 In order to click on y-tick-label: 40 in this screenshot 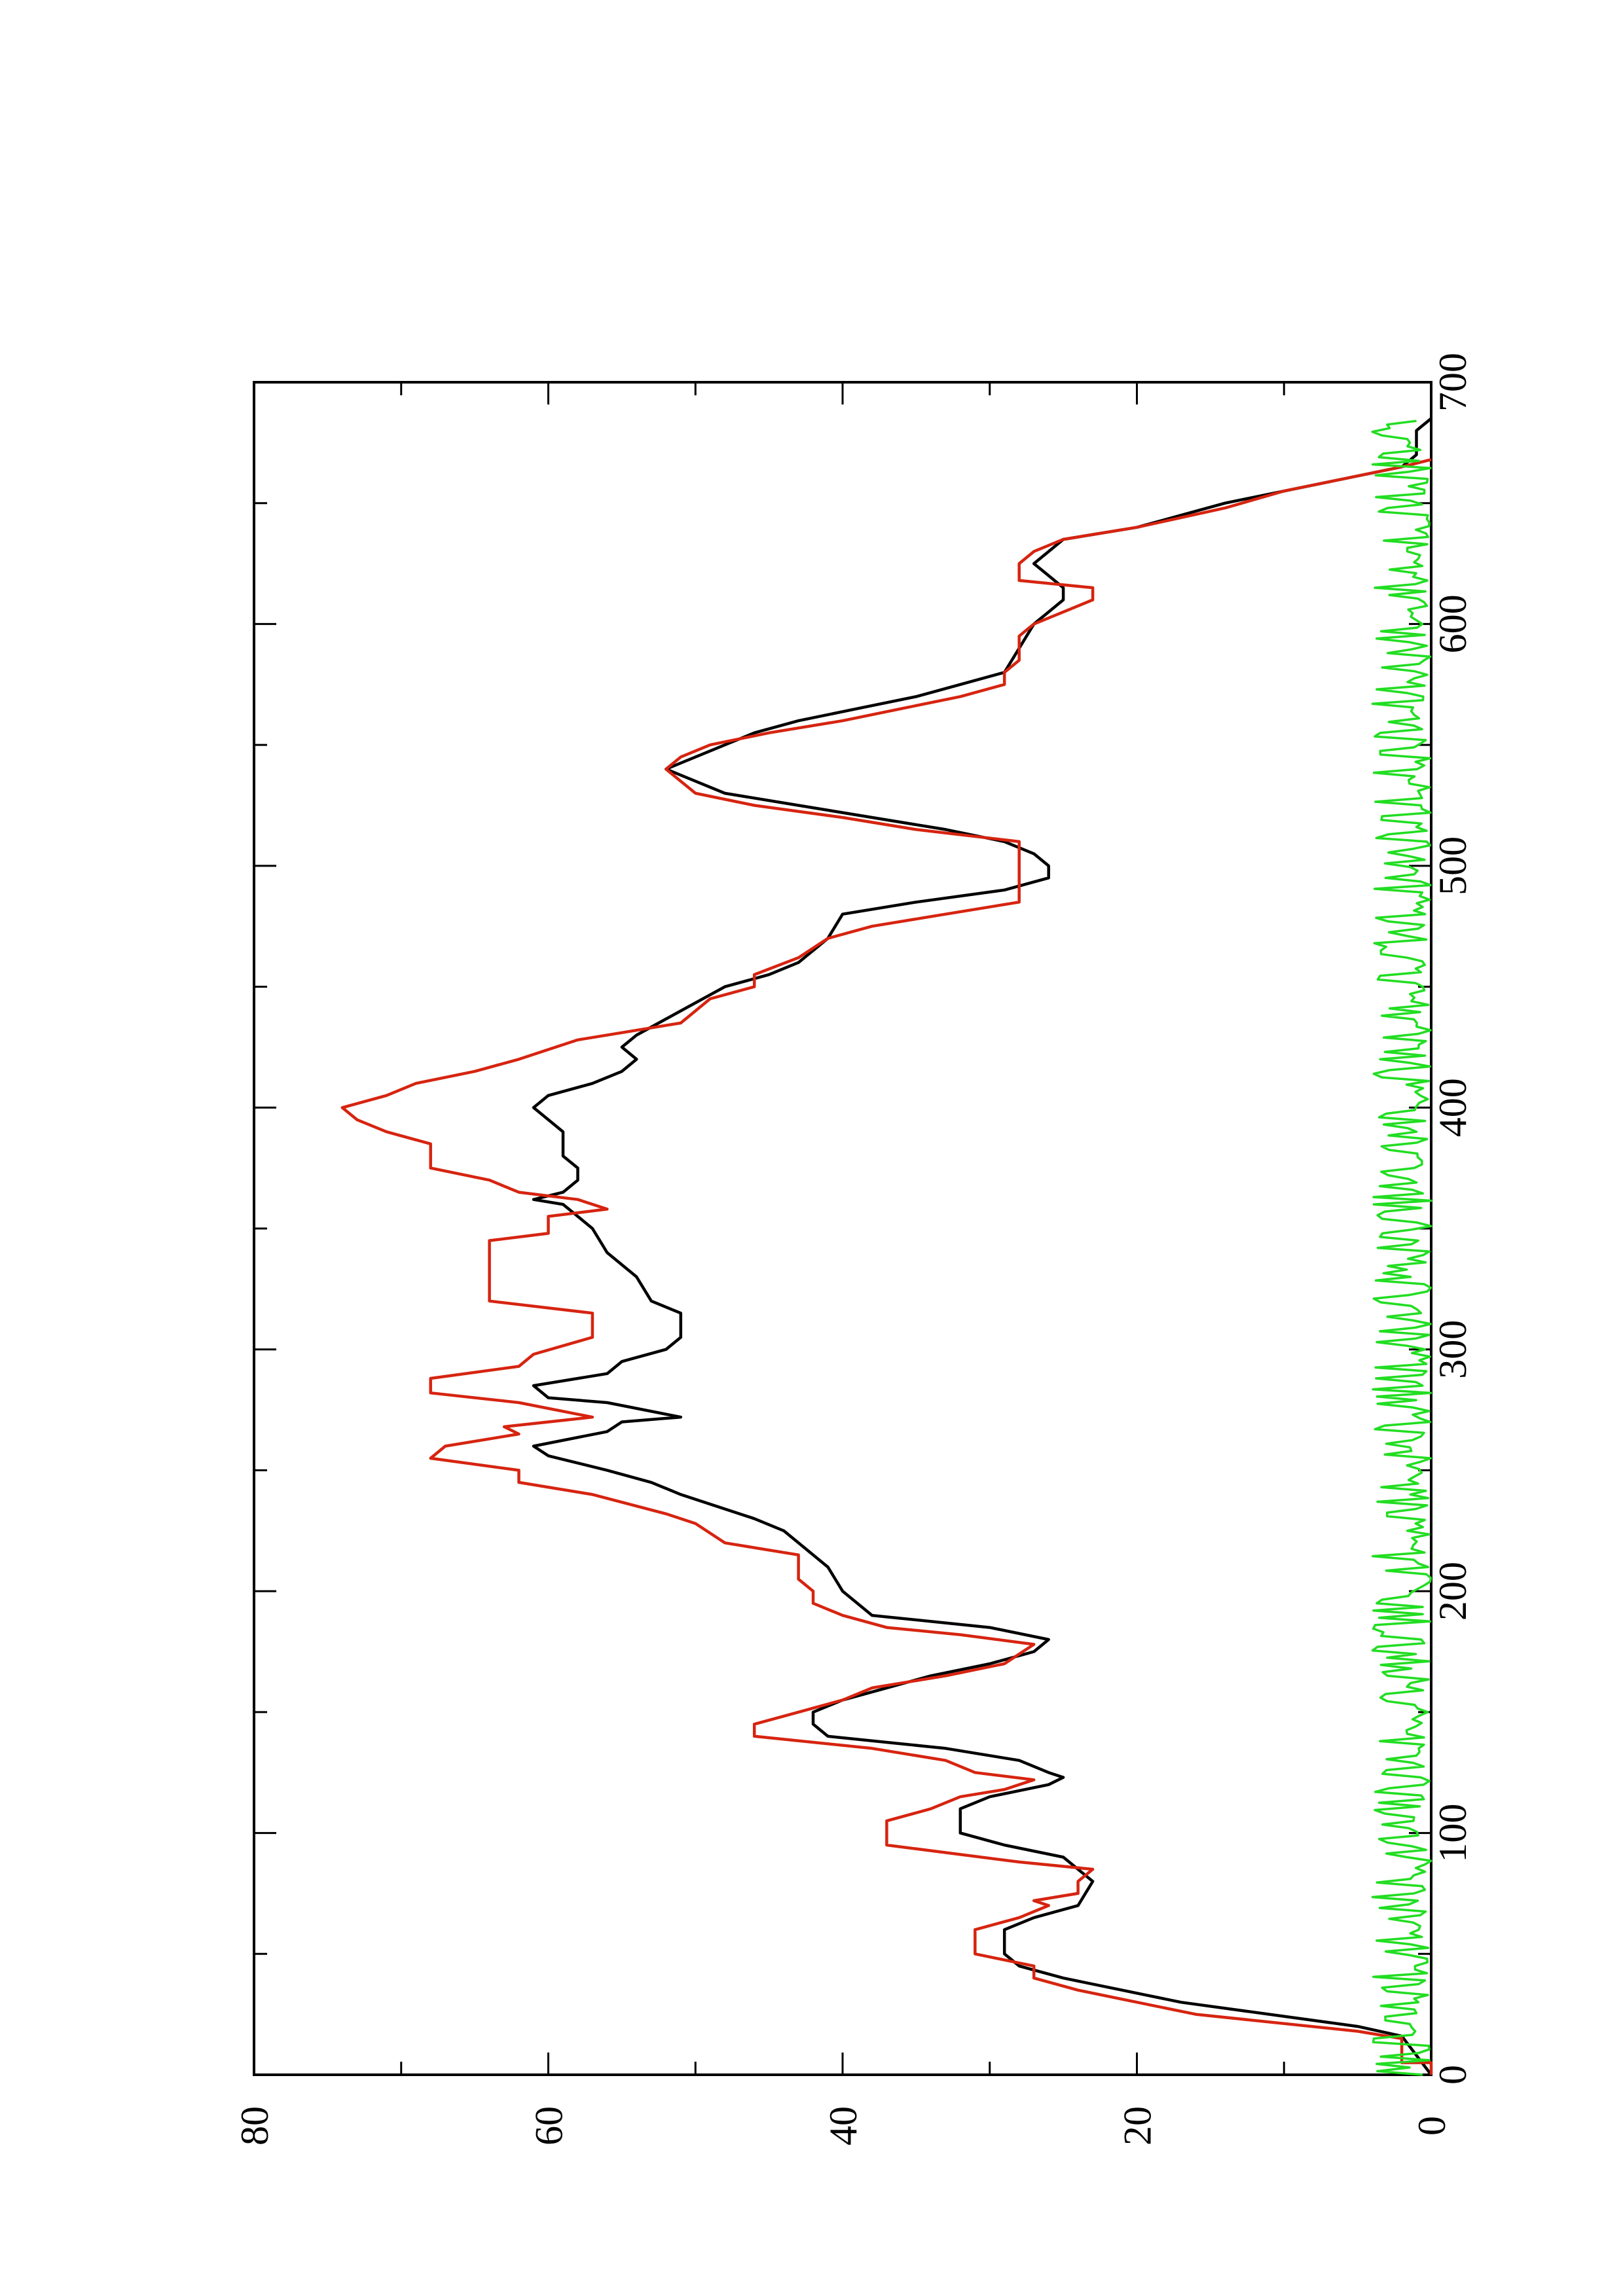, I will do `click(843, 2125)`.